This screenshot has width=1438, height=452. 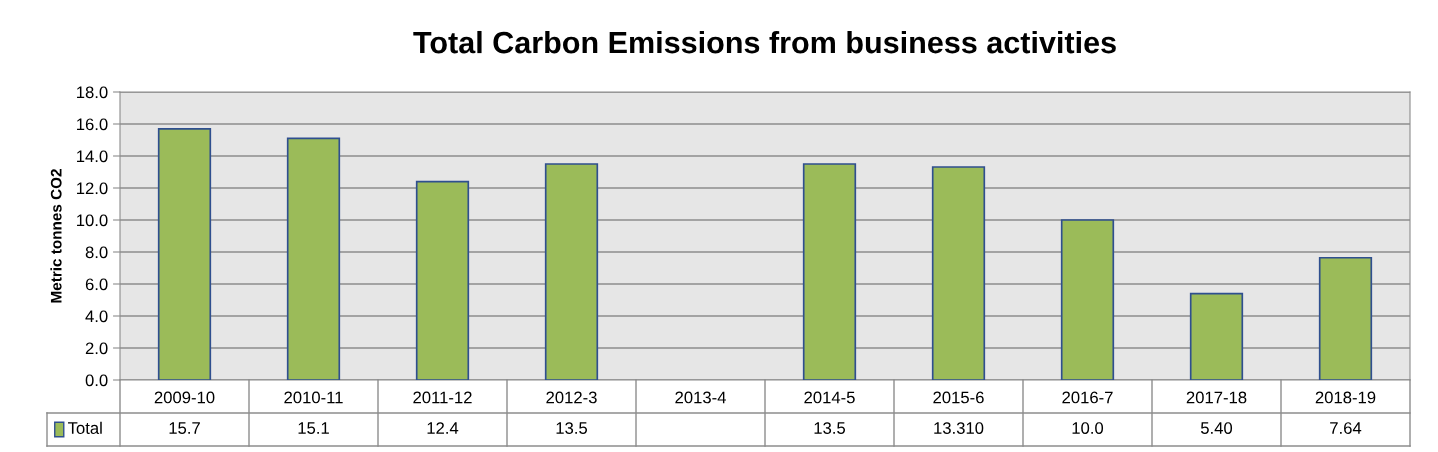 What do you see at coordinates (1087, 397) in the screenshot?
I see `x-tick-label: 2016-7` at bounding box center [1087, 397].